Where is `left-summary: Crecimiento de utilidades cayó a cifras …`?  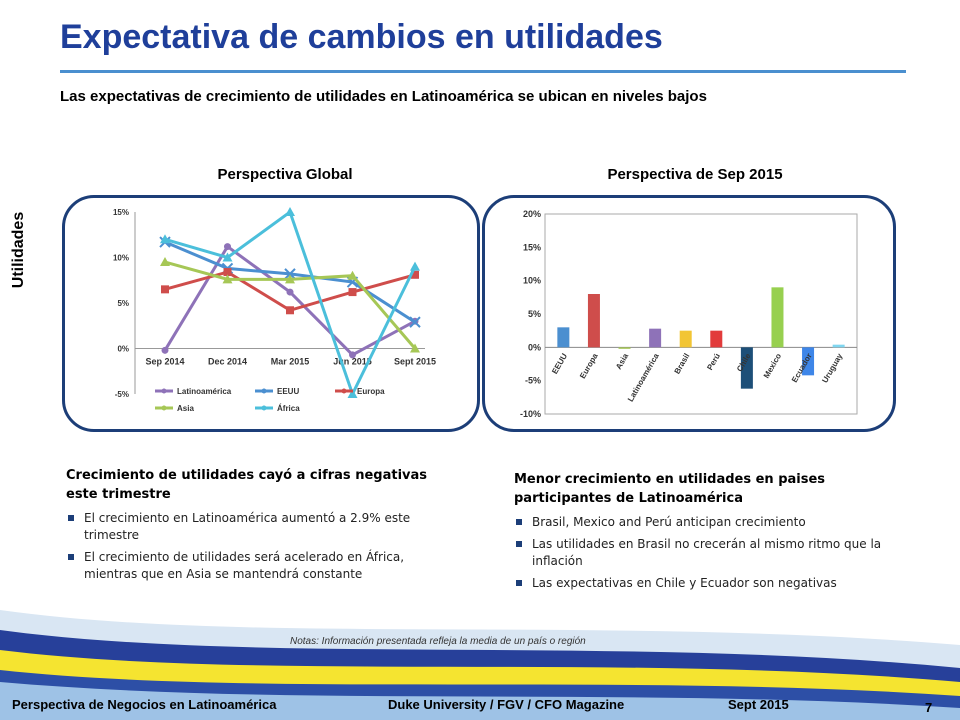
left-summary: Crecimiento de utilidades cayó a cifras … is located at coordinates (249, 527).